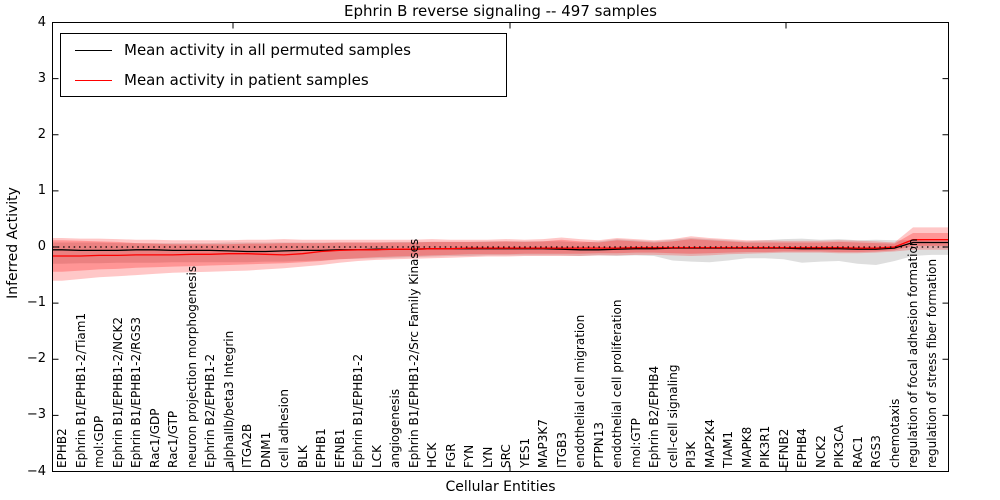  What do you see at coordinates (894, 433) in the screenshot?
I see `x-tick-label: chemotaxis` at bounding box center [894, 433].